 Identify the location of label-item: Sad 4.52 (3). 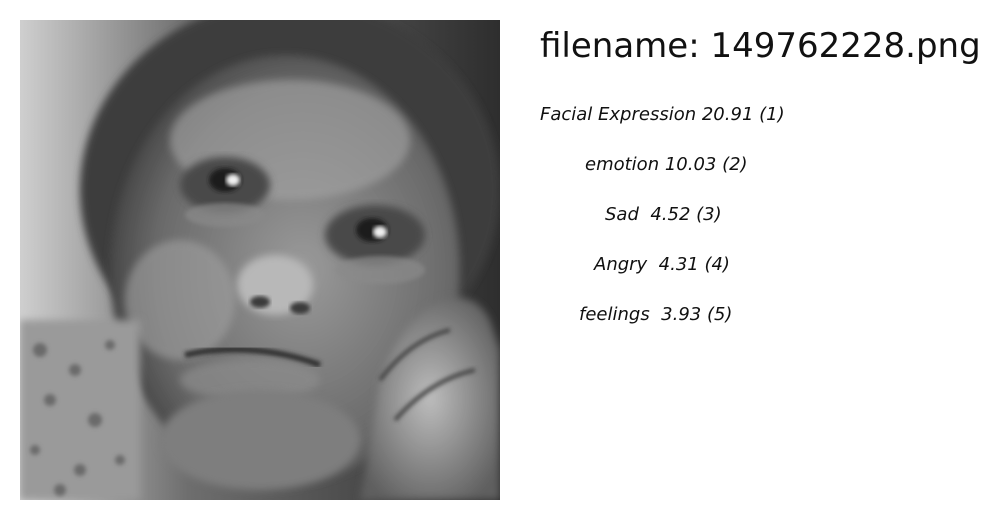
(663, 214).